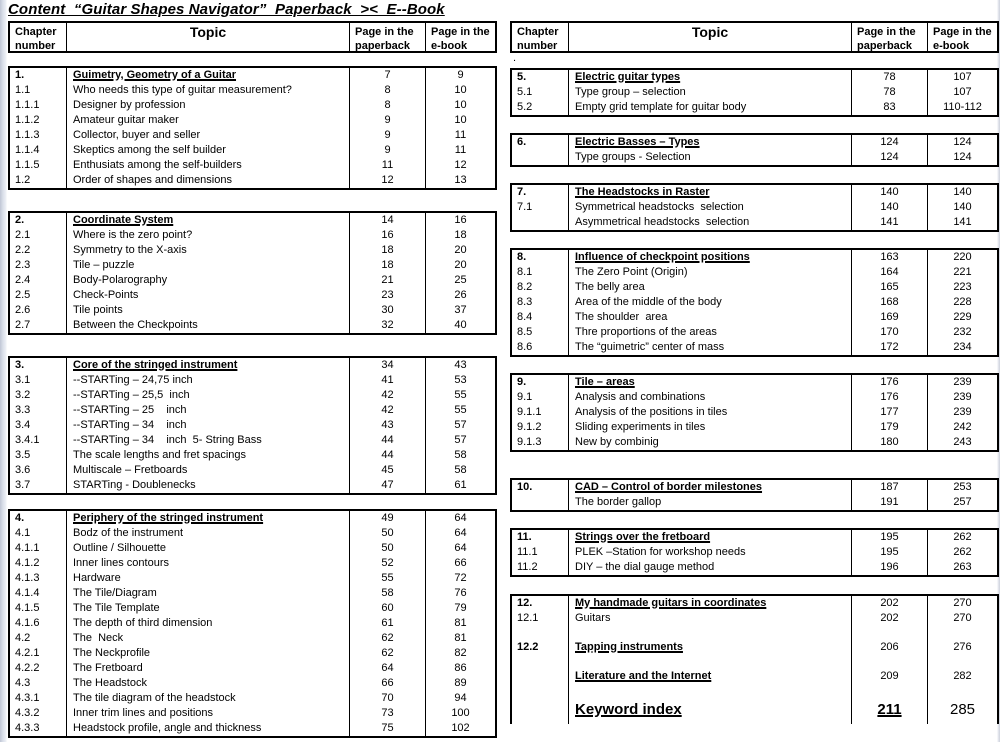 This screenshot has width=1000, height=742. Describe the element at coordinates (20, 220) in the screenshot. I see `chapter-number-cell: 2.` at that location.